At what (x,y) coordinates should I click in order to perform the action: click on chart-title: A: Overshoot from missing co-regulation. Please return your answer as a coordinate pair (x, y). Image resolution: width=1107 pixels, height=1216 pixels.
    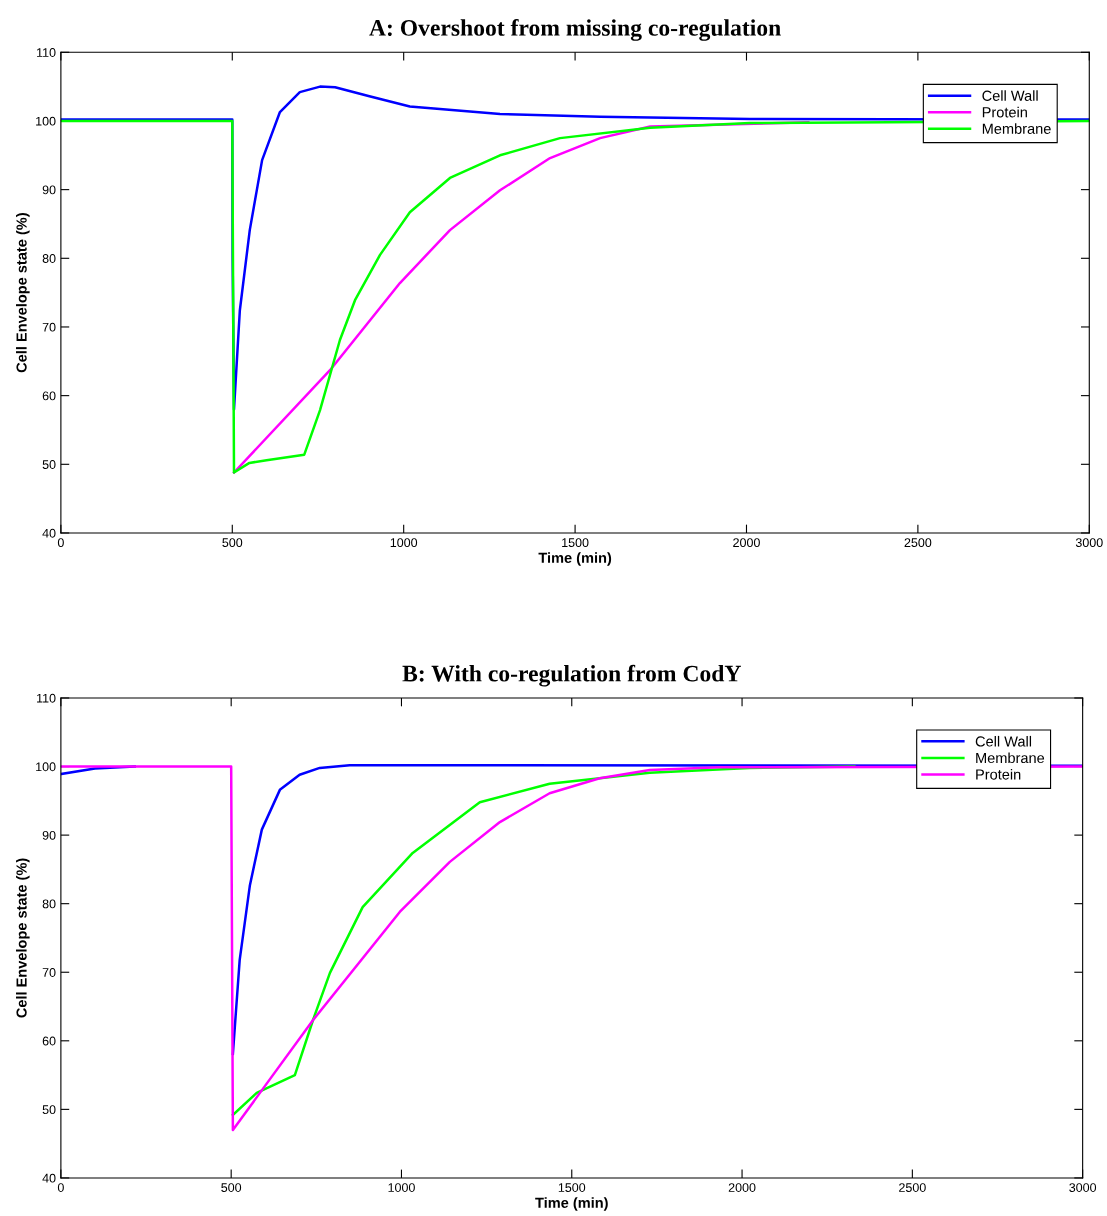
    Looking at the image, I should click on (575, 30).